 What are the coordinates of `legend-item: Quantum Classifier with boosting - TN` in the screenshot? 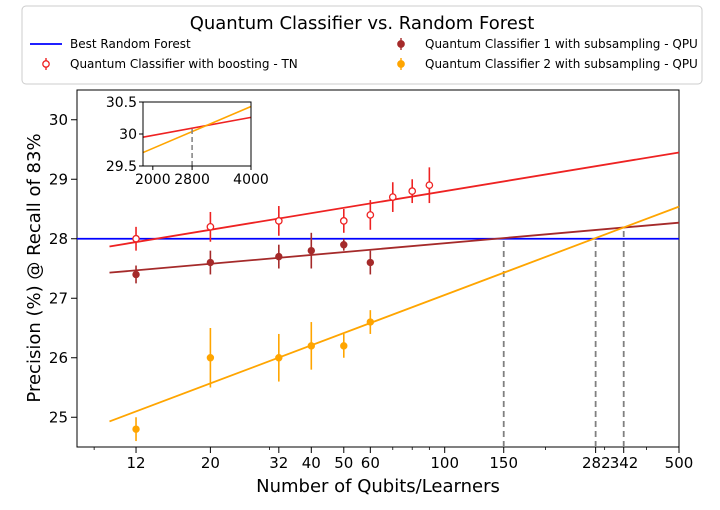 It's located at (170, 64).